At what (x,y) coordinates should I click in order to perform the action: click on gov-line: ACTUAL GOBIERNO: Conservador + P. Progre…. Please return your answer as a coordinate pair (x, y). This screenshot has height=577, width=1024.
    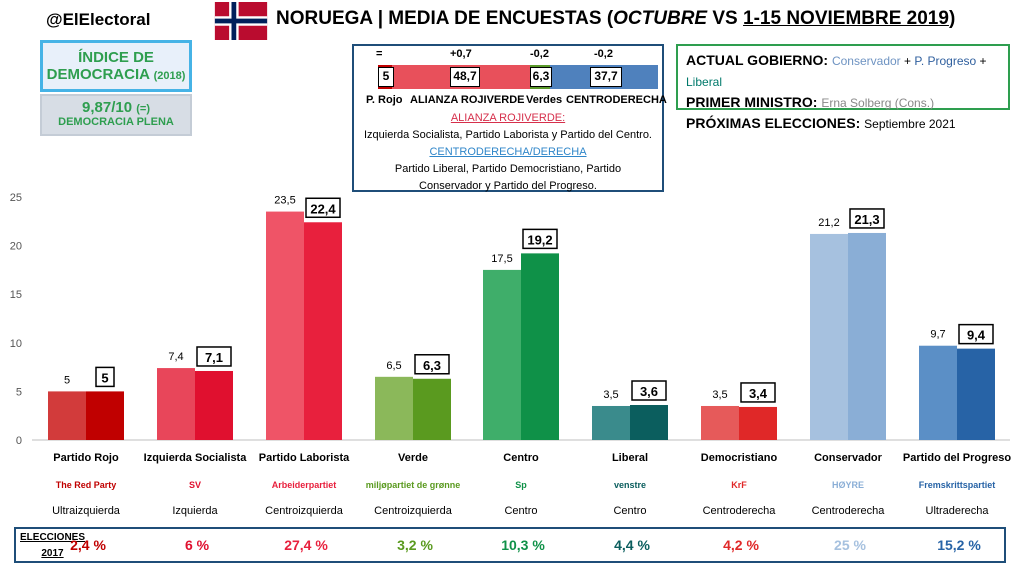
    Looking at the image, I should click on (843, 71).